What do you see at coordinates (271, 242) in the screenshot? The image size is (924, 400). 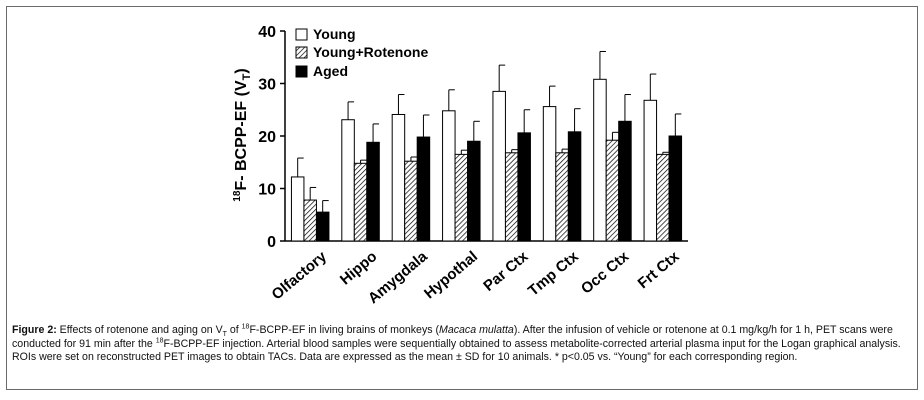 I see `y-tick-label: 0` at bounding box center [271, 242].